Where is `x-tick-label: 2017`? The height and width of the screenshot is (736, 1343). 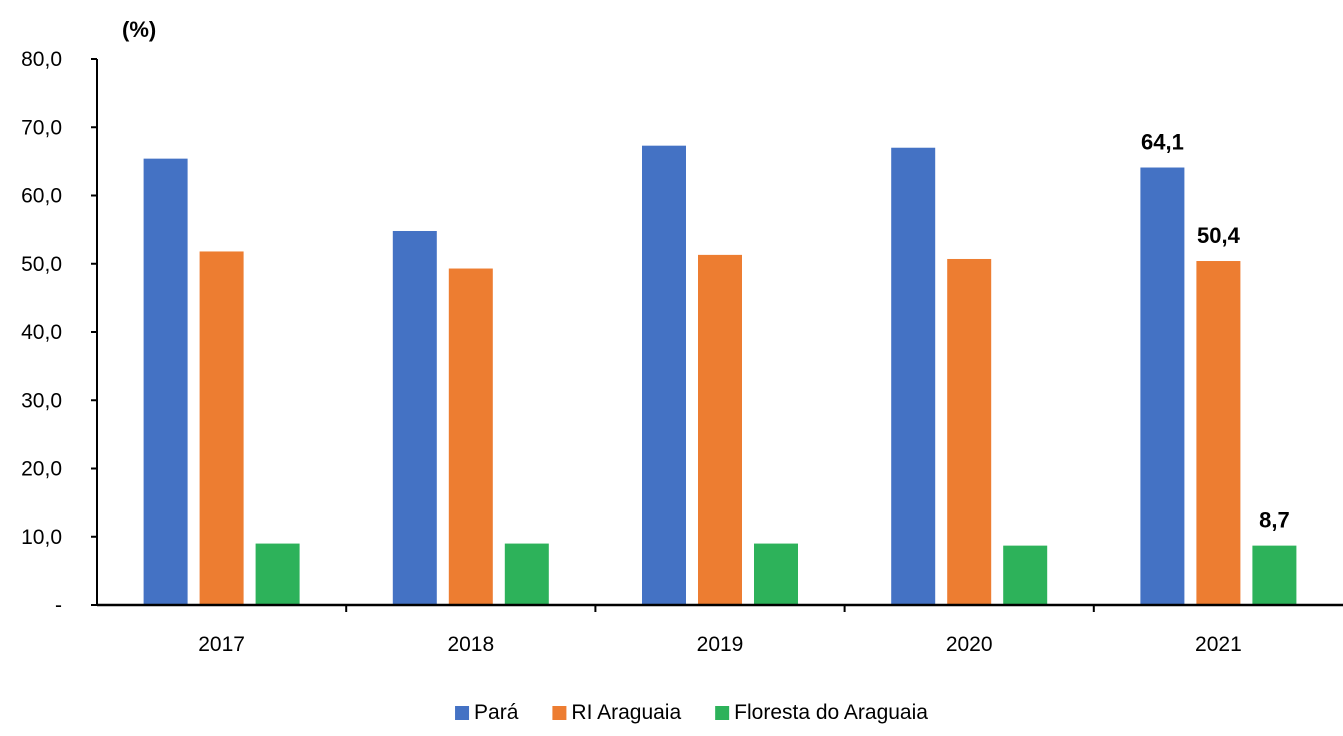
x-tick-label: 2017 is located at coordinates (221, 644).